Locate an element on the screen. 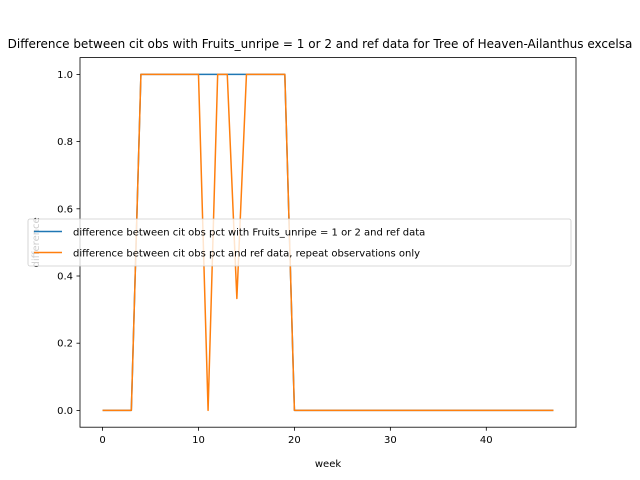 The image size is (640, 480). x-tick-label: 10 is located at coordinates (198, 440).